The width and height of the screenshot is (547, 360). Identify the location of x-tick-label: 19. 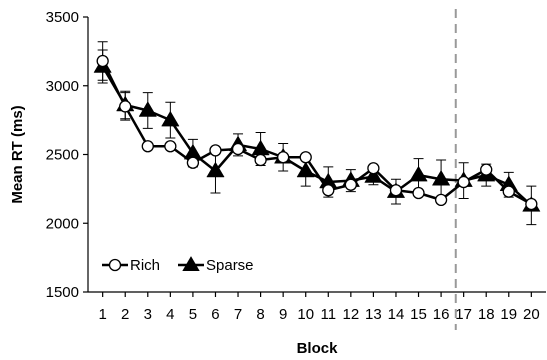
(508, 314).